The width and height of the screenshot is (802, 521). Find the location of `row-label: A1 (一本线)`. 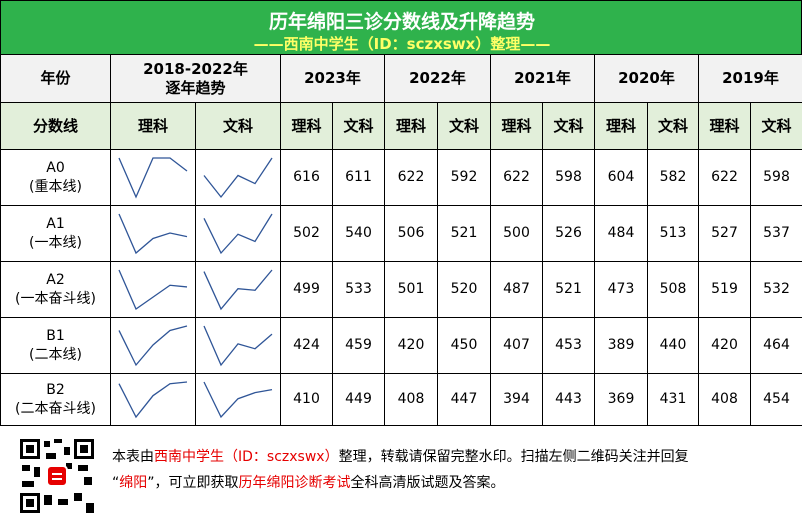

row-label: A1 (一本线) is located at coordinates (56, 234).